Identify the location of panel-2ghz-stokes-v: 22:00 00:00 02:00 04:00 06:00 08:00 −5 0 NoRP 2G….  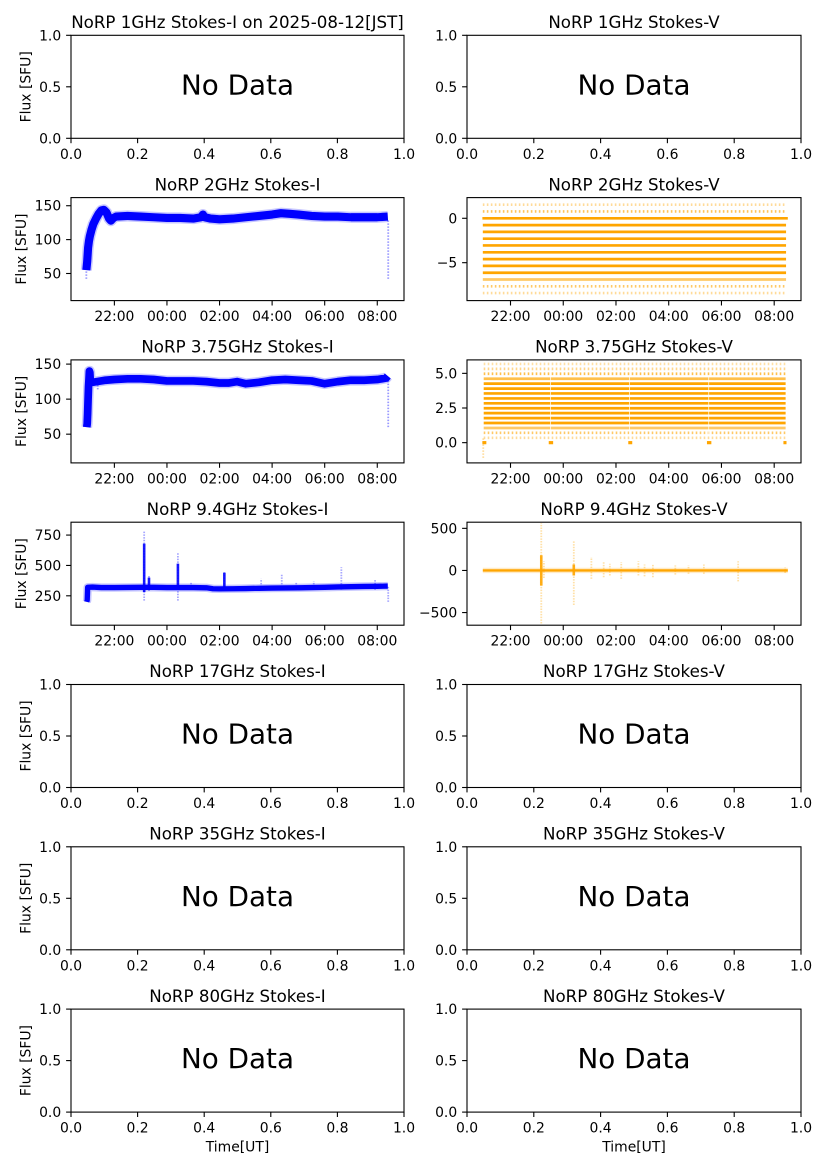
(619, 250).